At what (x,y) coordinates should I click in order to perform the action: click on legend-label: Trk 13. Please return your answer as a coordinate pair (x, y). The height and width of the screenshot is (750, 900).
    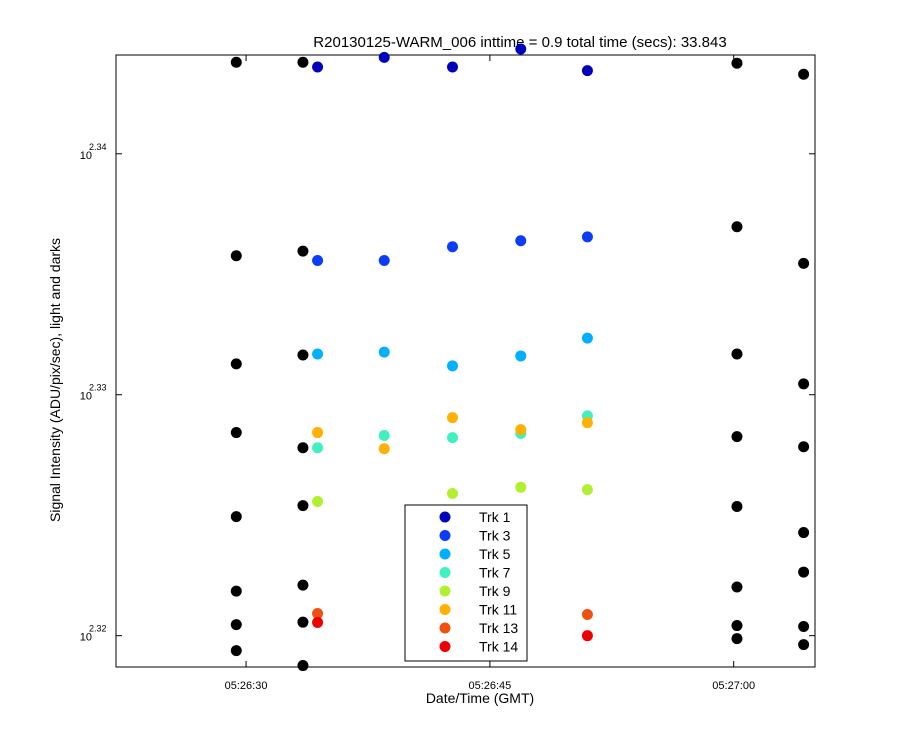
    Looking at the image, I should click on (498, 628).